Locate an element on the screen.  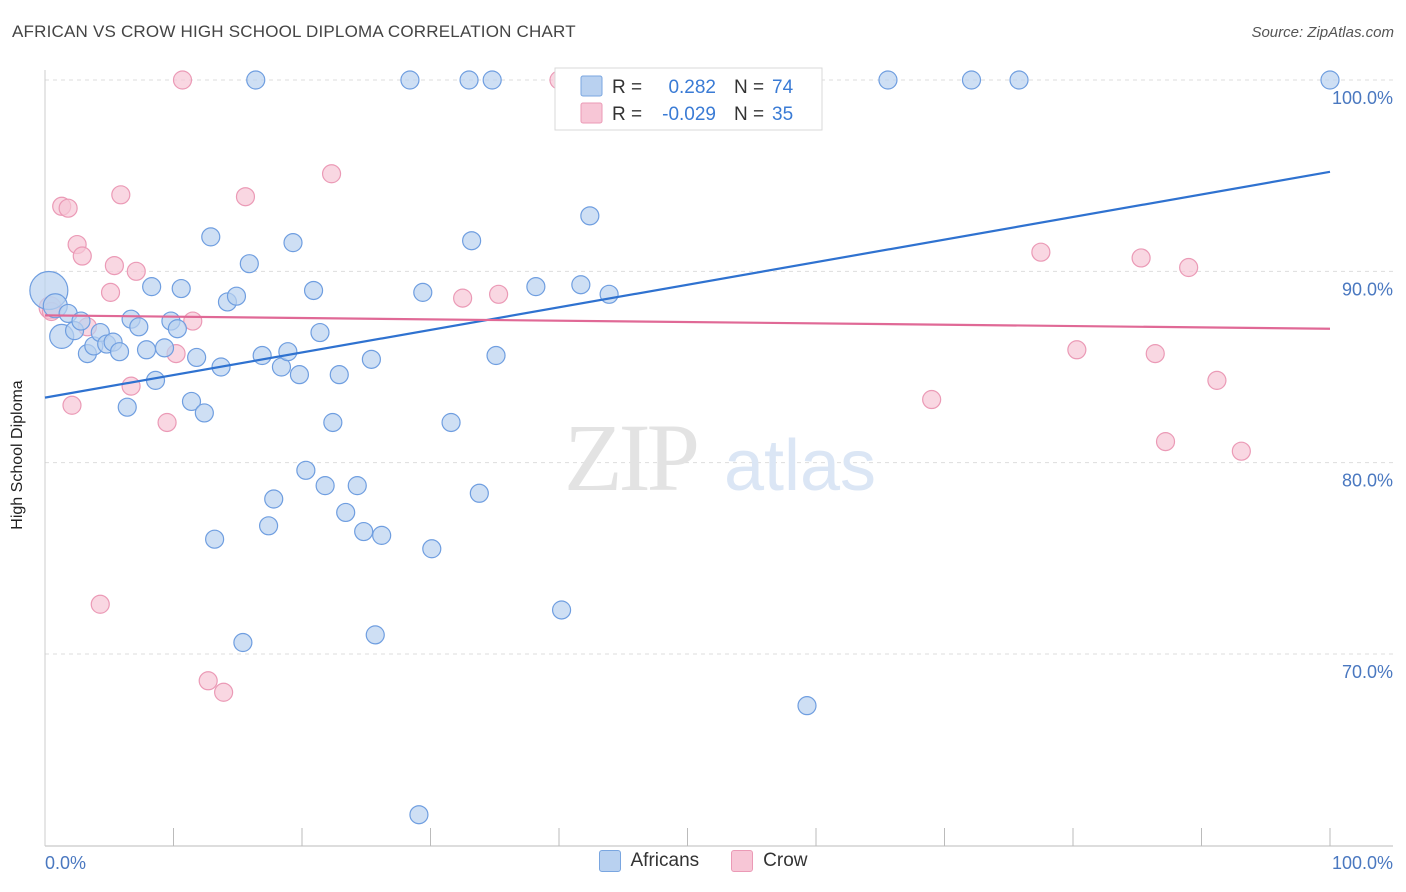
legend-n-label-africans: N = is located at coordinates (749, 87).